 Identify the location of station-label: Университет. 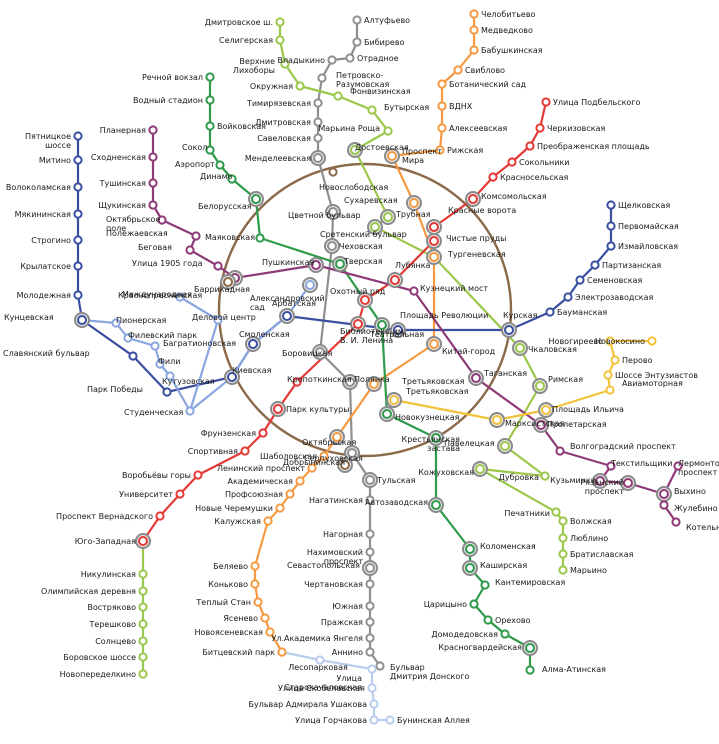
(146, 494).